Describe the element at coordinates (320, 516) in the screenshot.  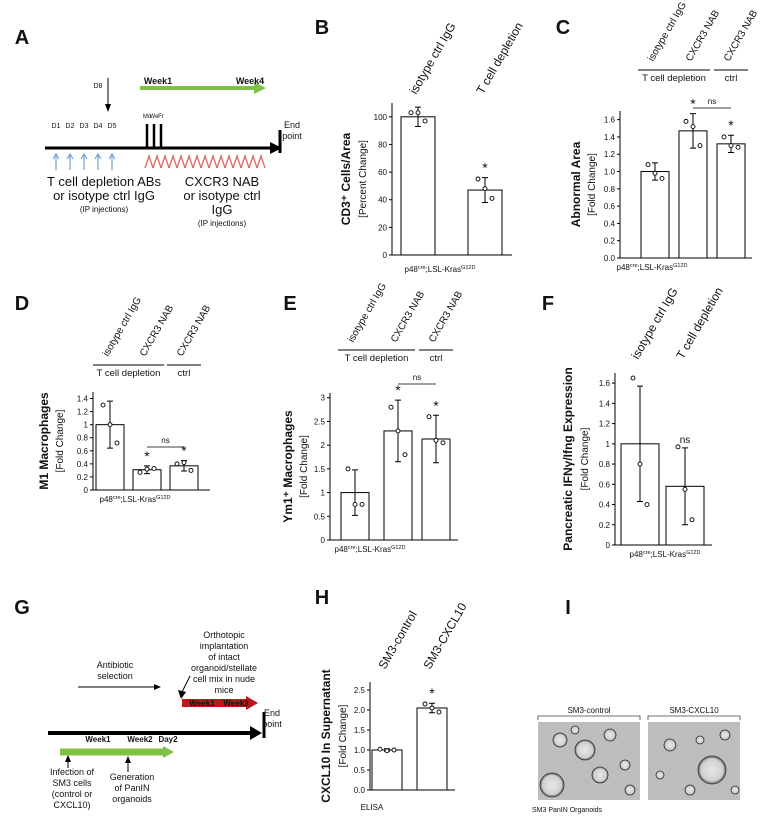
I see `y-tick-label: 0.5` at that location.